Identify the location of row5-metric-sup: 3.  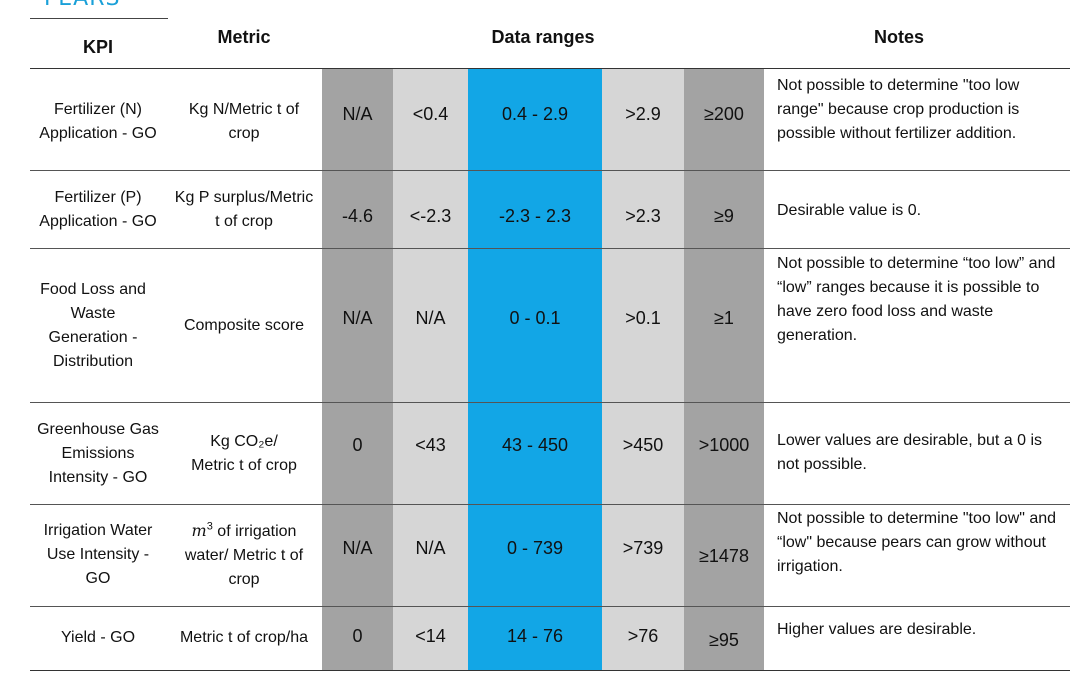
(209, 526).